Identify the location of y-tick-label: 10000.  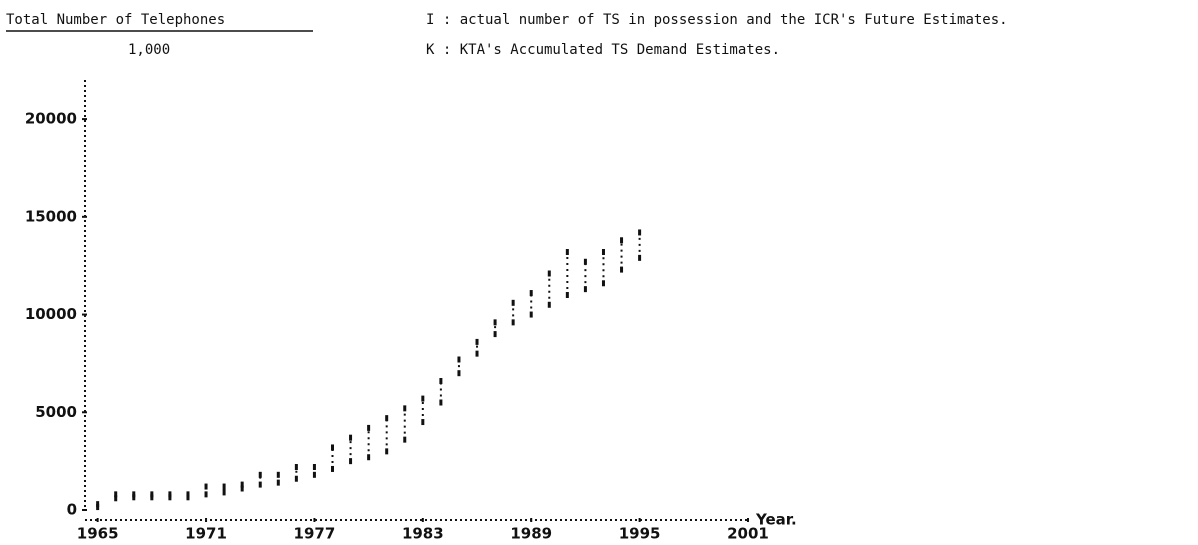
(51, 314).